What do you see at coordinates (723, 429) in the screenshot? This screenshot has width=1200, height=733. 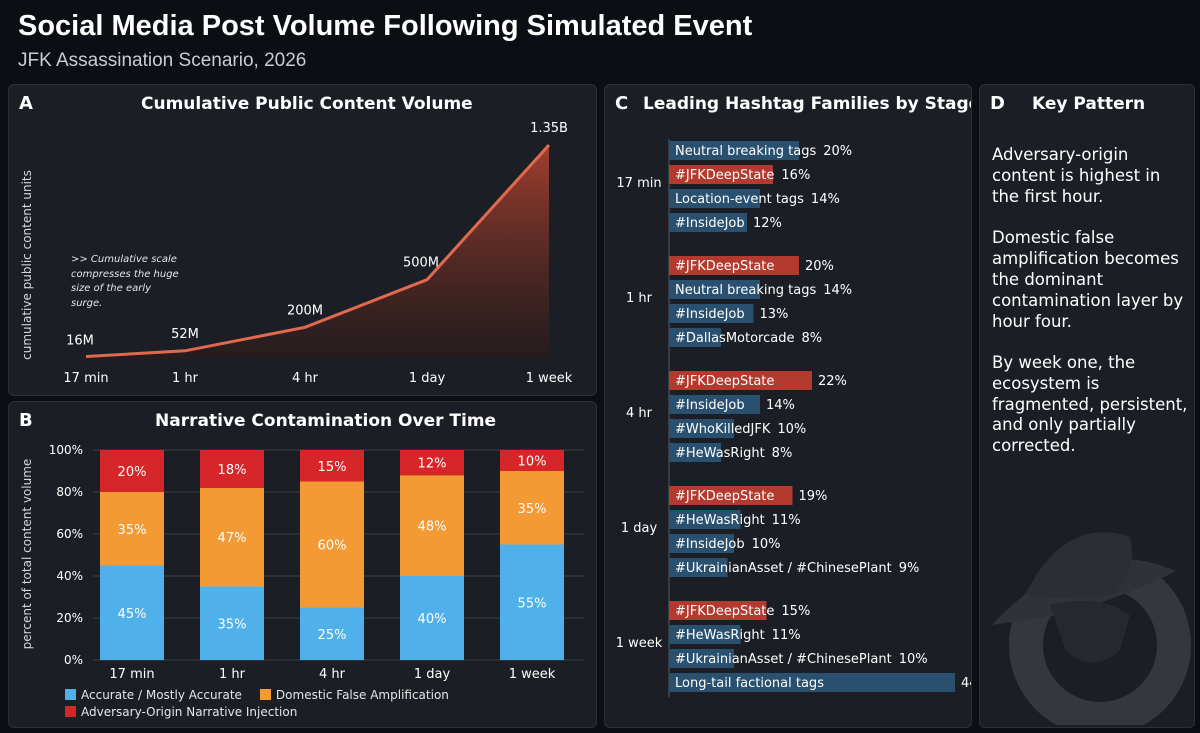 I see `c-bar-label: #WhoKilledJFK` at bounding box center [723, 429].